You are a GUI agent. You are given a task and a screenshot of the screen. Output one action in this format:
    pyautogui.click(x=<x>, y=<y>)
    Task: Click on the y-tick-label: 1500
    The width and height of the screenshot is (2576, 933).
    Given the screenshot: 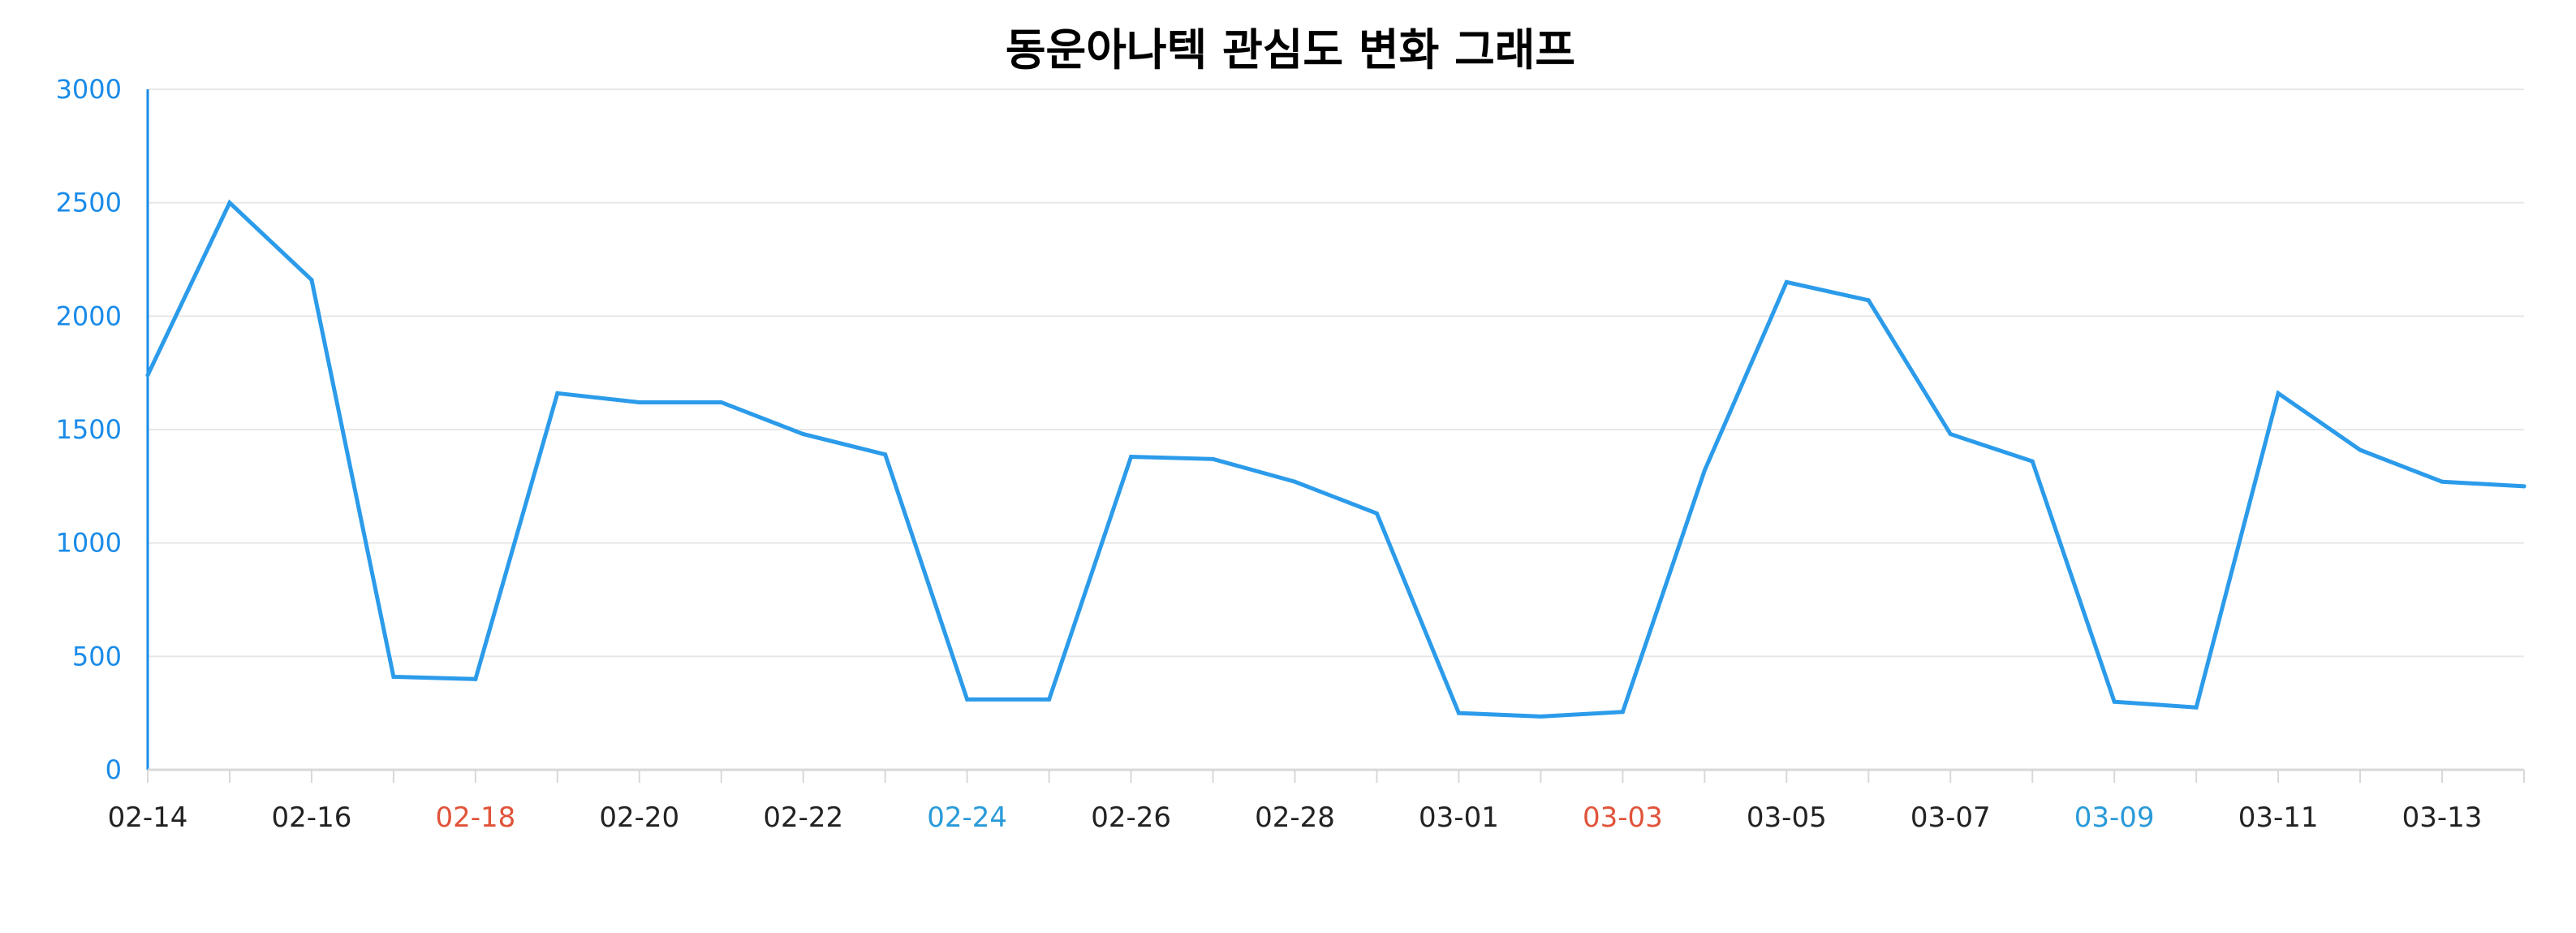 What is the action you would take?
    pyautogui.click(x=89, y=429)
    